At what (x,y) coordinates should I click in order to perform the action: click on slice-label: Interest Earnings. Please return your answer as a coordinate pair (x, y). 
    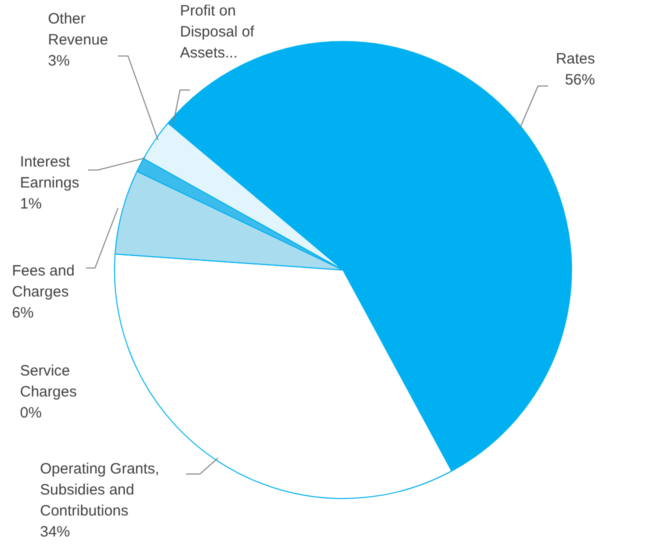
    Looking at the image, I should click on (50, 173).